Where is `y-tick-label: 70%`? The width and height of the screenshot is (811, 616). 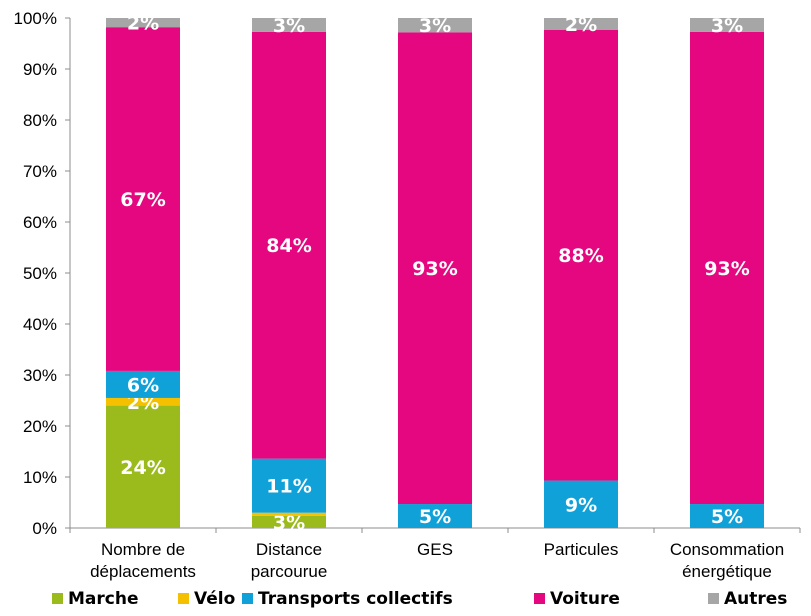
y-tick-label: 70% is located at coordinates (40, 171).